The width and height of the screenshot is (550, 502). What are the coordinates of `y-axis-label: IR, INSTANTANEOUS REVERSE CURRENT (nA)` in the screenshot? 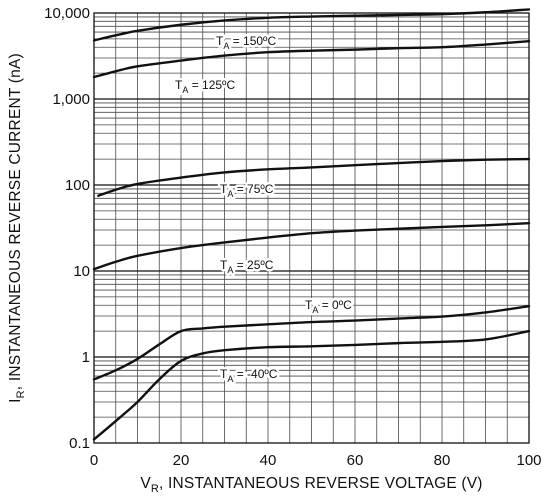 It's located at (17, 228).